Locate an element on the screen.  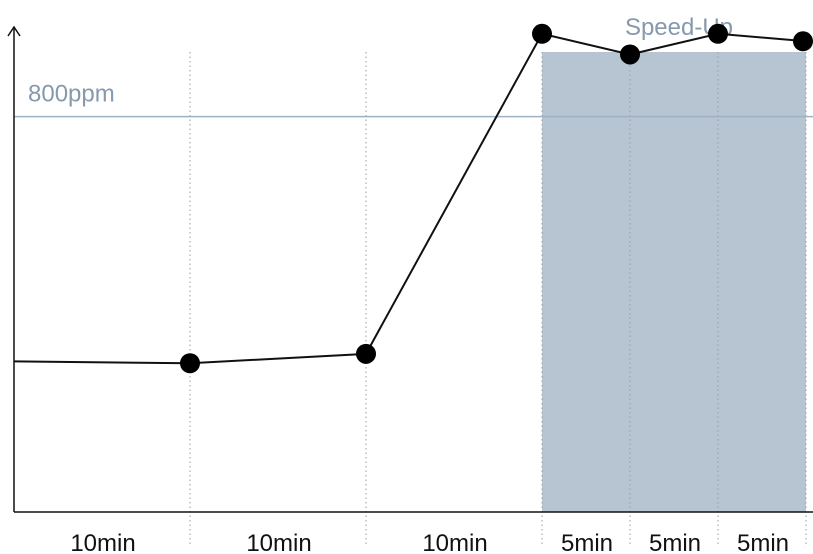
x-segment-labels: 10min 10min 10min 5min 5min 5min is located at coordinates (429, 542).